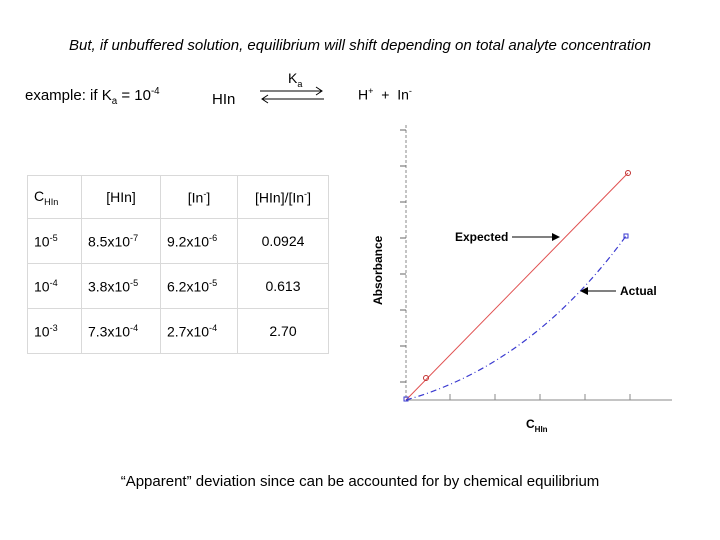 The width and height of the screenshot is (720, 540). What do you see at coordinates (292, 95) in the screenshot?
I see `equilibrium-arrows-icon` at bounding box center [292, 95].